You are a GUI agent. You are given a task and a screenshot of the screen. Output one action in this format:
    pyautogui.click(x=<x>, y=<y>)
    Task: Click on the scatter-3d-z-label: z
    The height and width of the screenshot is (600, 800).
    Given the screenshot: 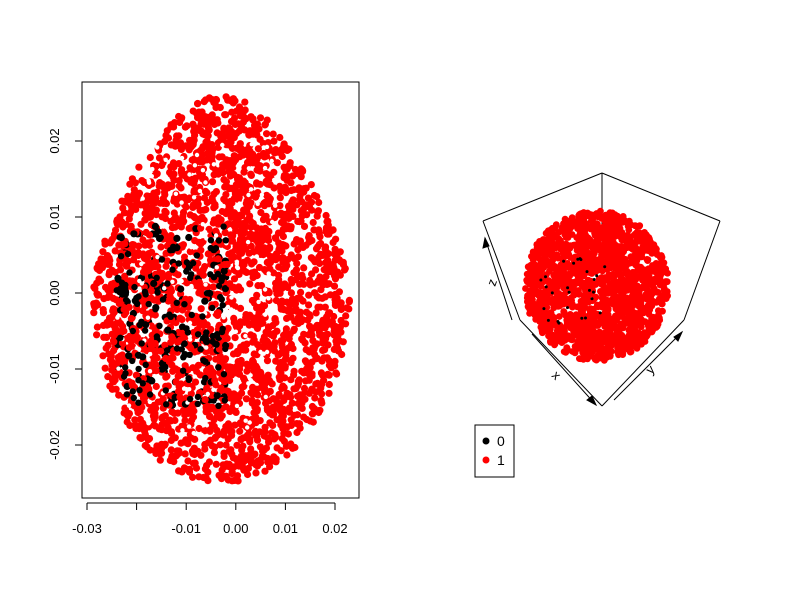 What is the action you would take?
    pyautogui.click(x=492, y=282)
    